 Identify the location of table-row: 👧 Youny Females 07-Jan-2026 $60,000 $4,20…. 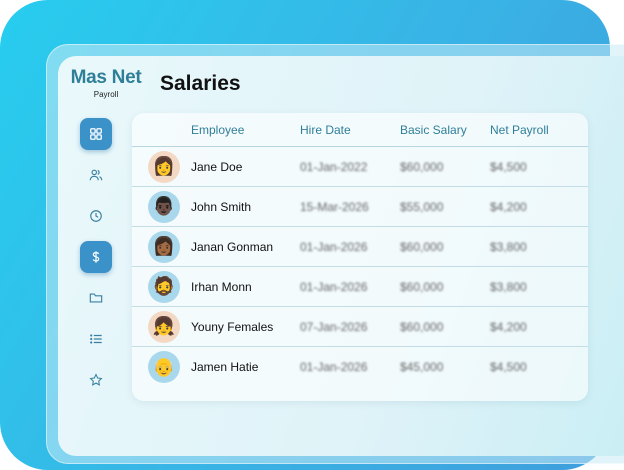
(360, 327).